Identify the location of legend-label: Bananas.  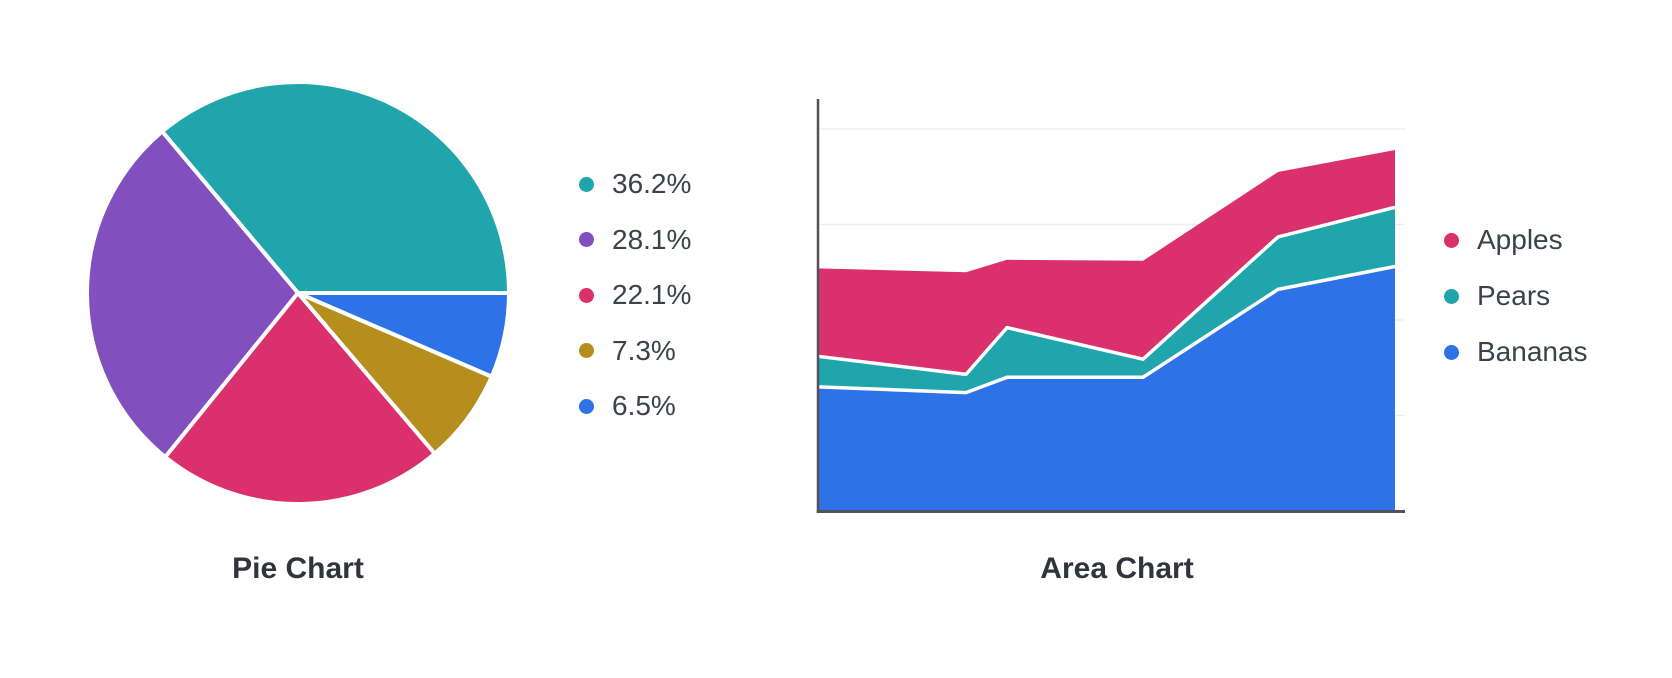
(1532, 351).